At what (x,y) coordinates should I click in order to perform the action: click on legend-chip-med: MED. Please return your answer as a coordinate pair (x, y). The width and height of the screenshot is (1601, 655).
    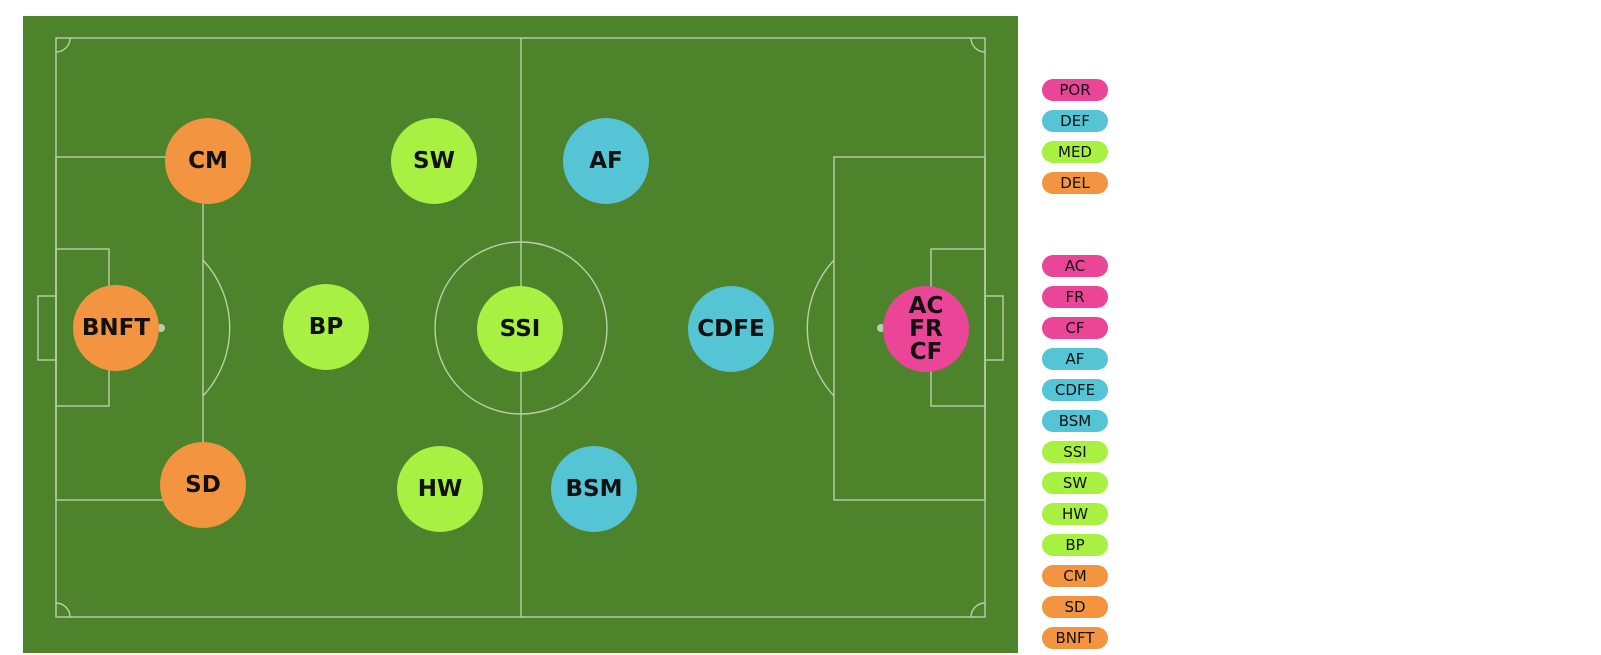
    Looking at the image, I should click on (1075, 152).